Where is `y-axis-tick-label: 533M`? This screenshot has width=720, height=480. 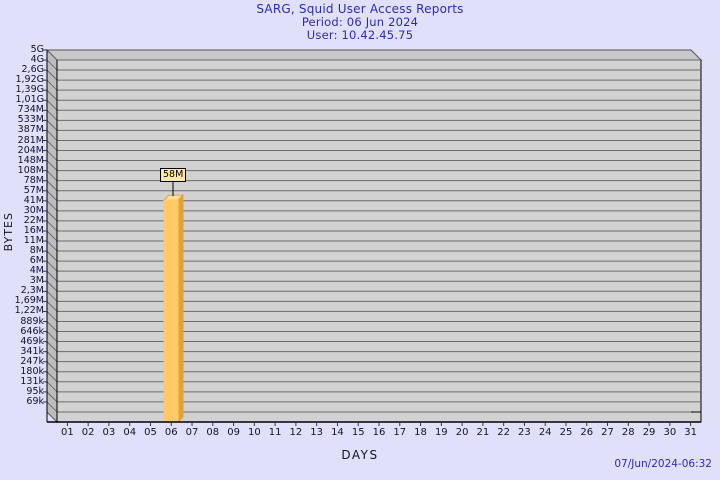
y-axis-tick-label: 533M is located at coordinates (30, 120).